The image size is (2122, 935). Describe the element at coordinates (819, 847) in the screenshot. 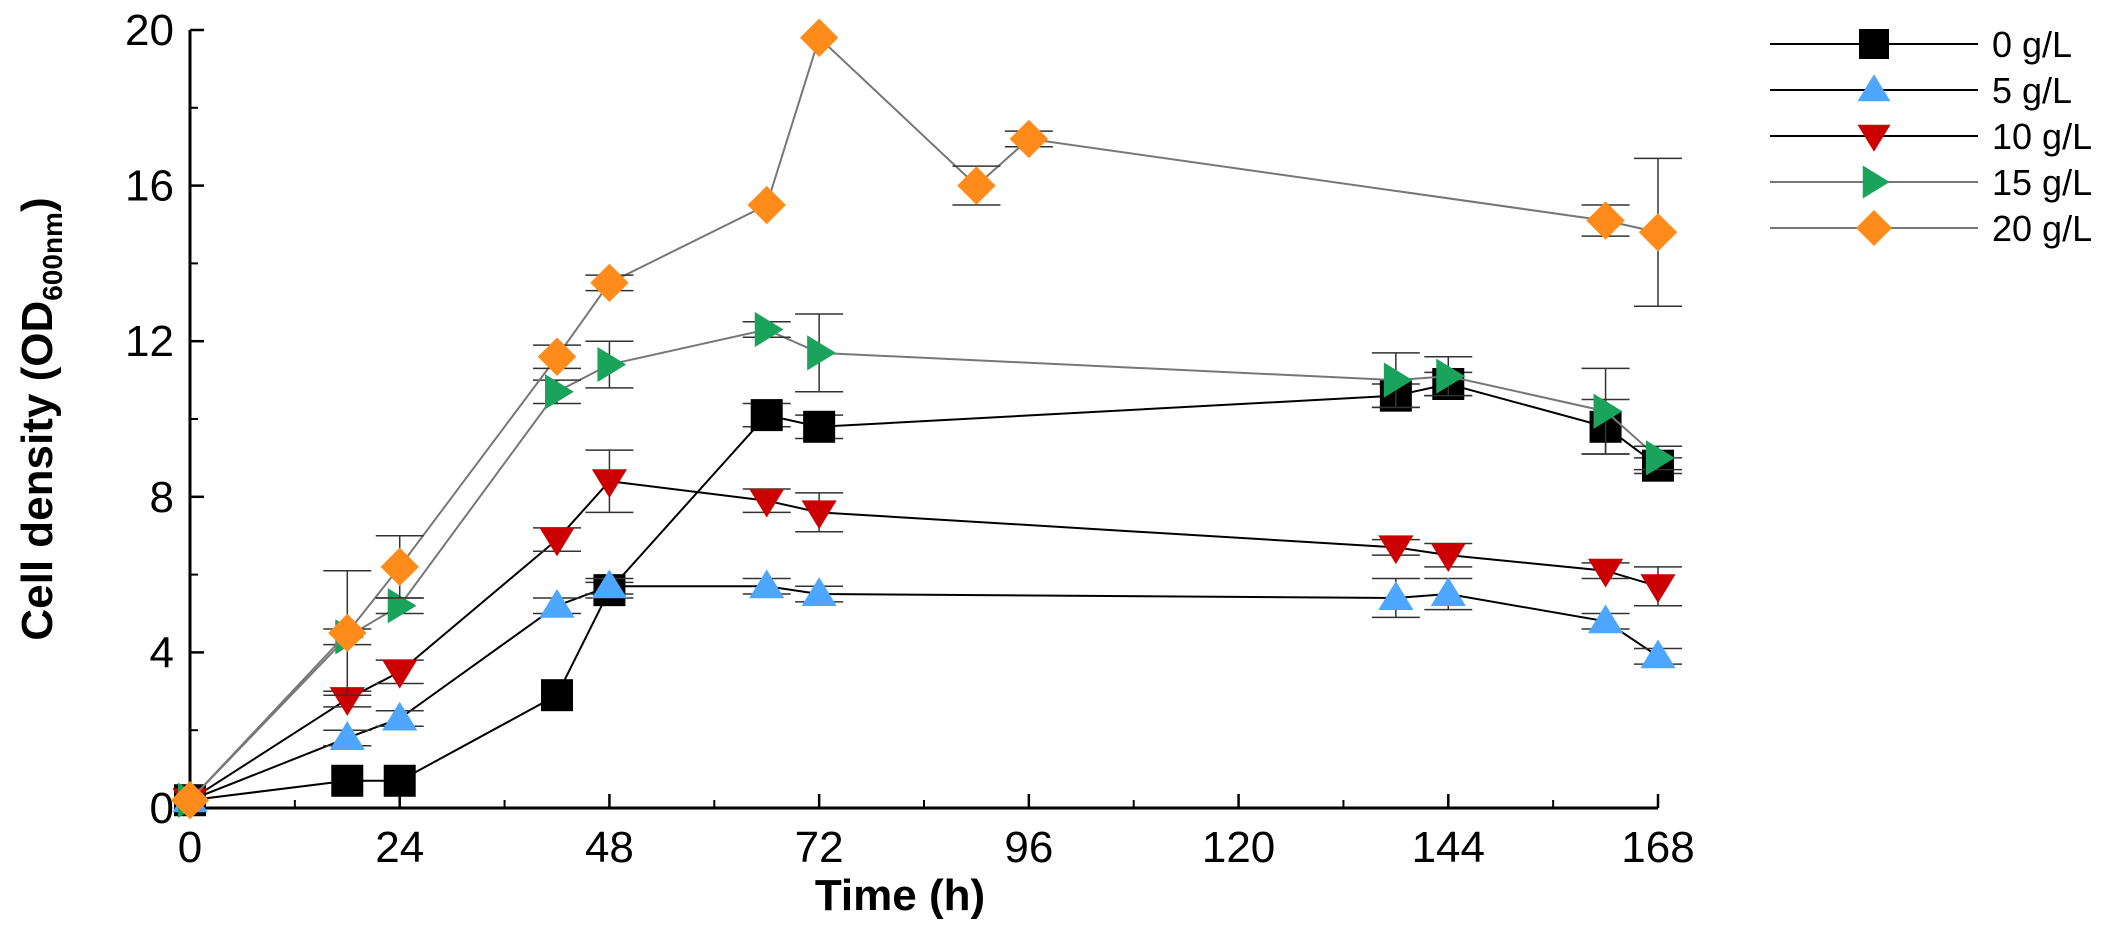

I see `x-tick-label: 72` at that location.